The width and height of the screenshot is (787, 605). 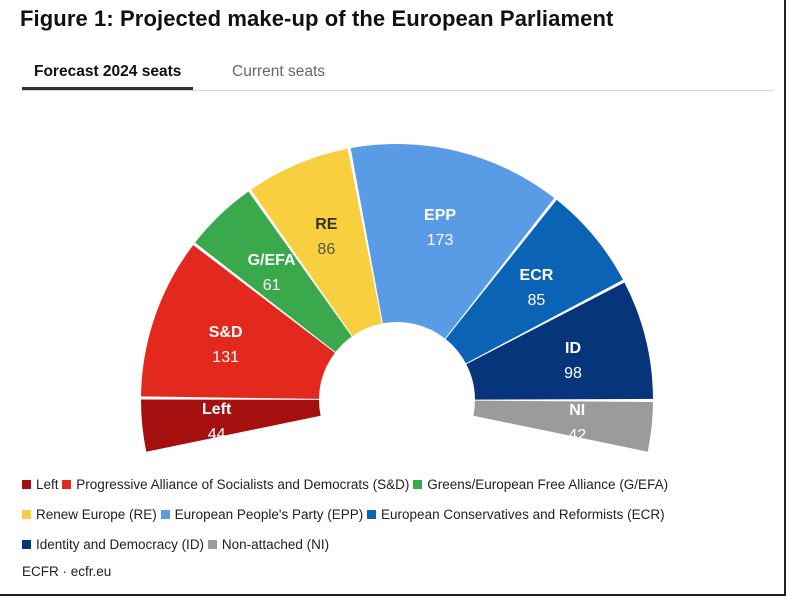 I want to click on source-credit: ECFR · ecfr.eu, so click(x=67, y=571).